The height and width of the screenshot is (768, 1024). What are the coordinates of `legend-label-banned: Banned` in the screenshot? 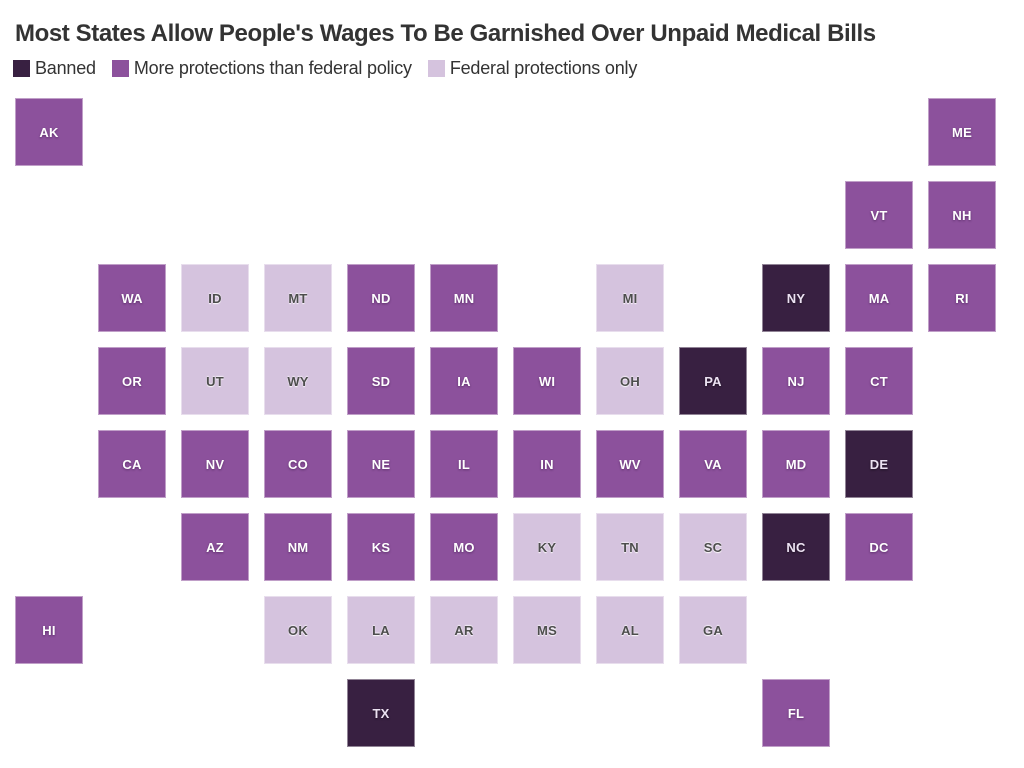 It's located at (65, 68).